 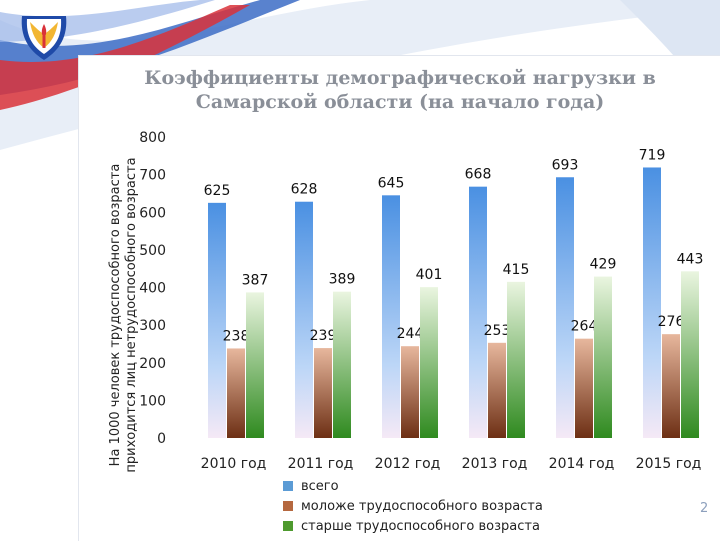 What do you see at coordinates (304, 190) in the screenshot?
I see `data-label-total-1: 628` at bounding box center [304, 190].